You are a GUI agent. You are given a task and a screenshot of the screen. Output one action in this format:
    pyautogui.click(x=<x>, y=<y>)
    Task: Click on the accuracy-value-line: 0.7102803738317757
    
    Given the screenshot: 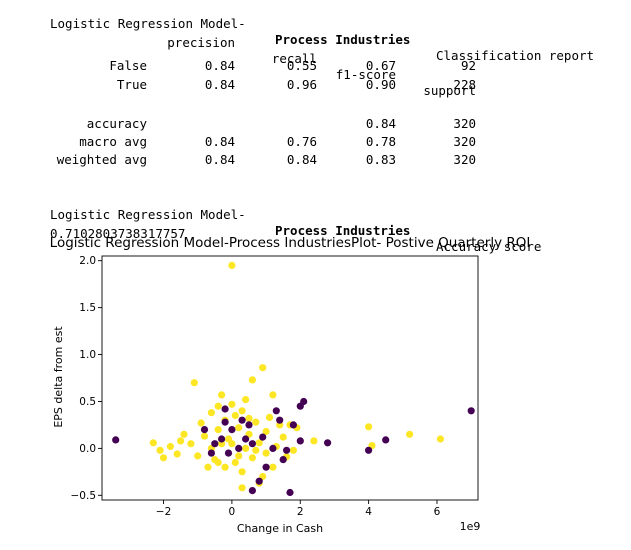 What is the action you would take?
    pyautogui.click(x=92, y=225)
    